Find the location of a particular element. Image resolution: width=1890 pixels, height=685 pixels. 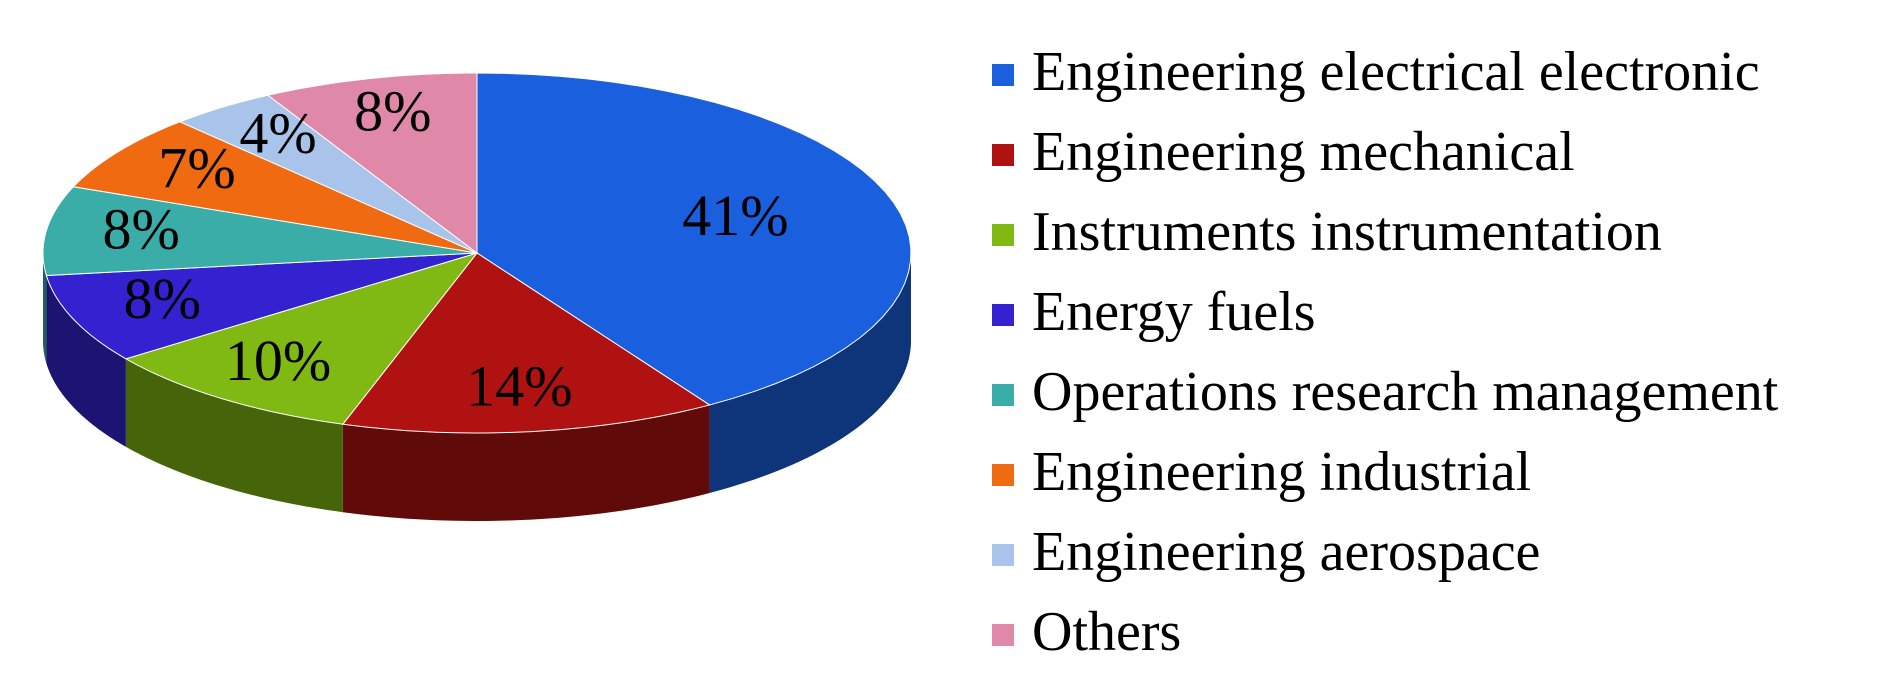

data-label: 14% is located at coordinates (519, 386).